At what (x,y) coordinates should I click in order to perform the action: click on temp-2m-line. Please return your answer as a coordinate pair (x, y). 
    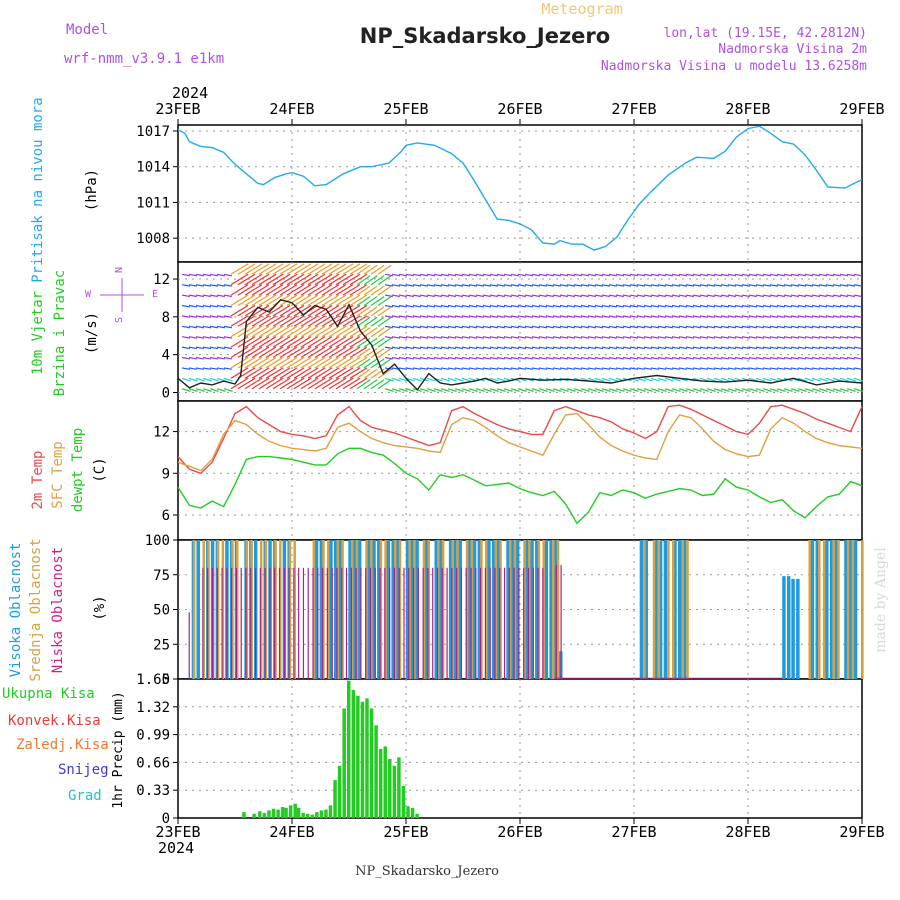
    Looking at the image, I should click on (520, 439).